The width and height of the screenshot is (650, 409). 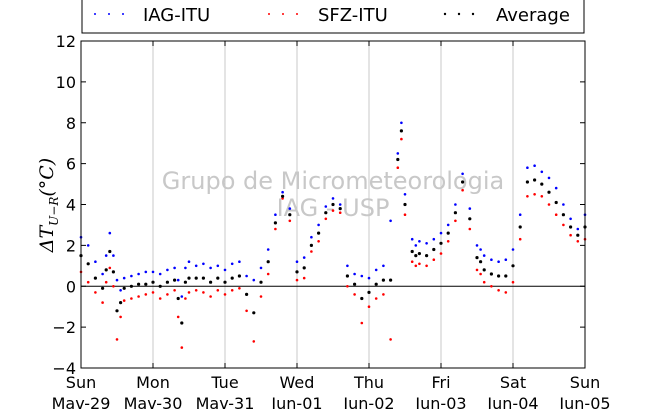 What do you see at coordinates (64, 368) in the screenshot?
I see `y-tick-label: −4` at bounding box center [64, 368].